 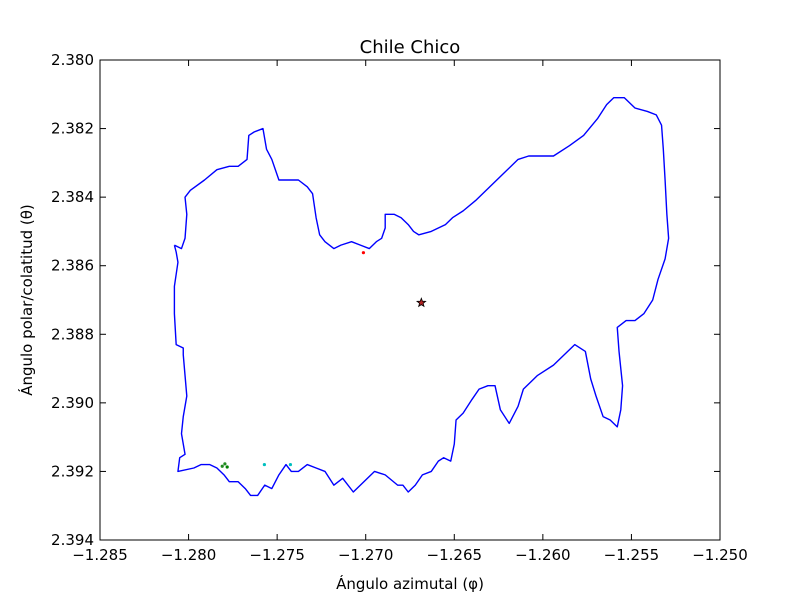 What do you see at coordinates (100, 555) in the screenshot?
I see `x-tick-label: −1.285` at bounding box center [100, 555].